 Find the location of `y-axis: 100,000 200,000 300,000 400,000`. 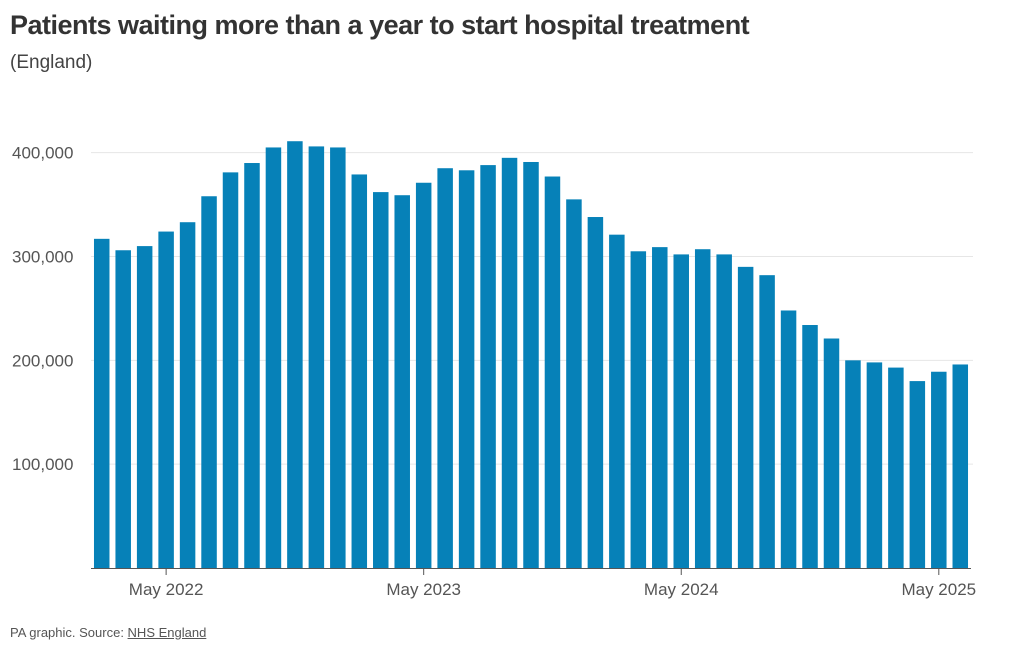

y-axis: 100,000 200,000 300,000 400,000 is located at coordinates (42, 309).